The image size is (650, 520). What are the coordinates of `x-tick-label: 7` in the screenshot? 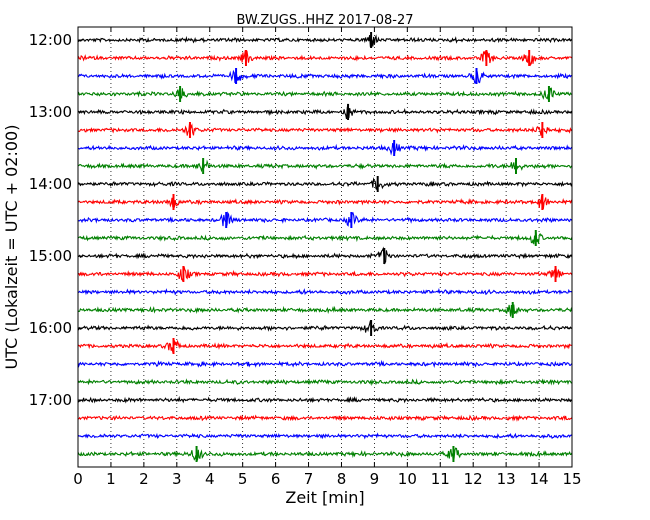 It's located at (309, 479).